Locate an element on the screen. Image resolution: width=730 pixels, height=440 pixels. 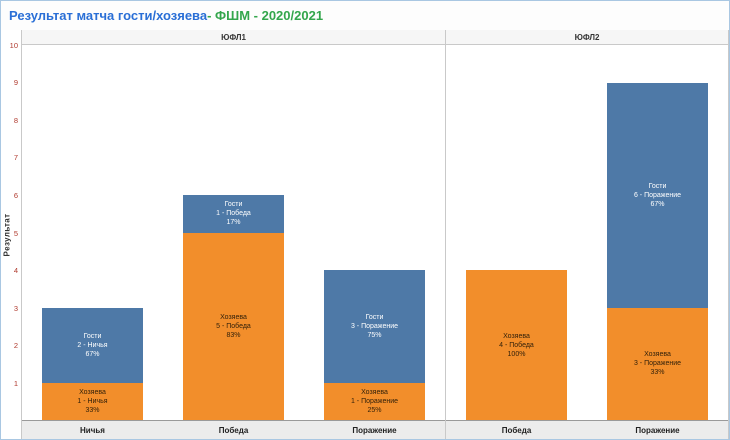
y-axis: Результат 1 2 3 4 5 6 7 8 9 10 is located at coordinates (11, 234).